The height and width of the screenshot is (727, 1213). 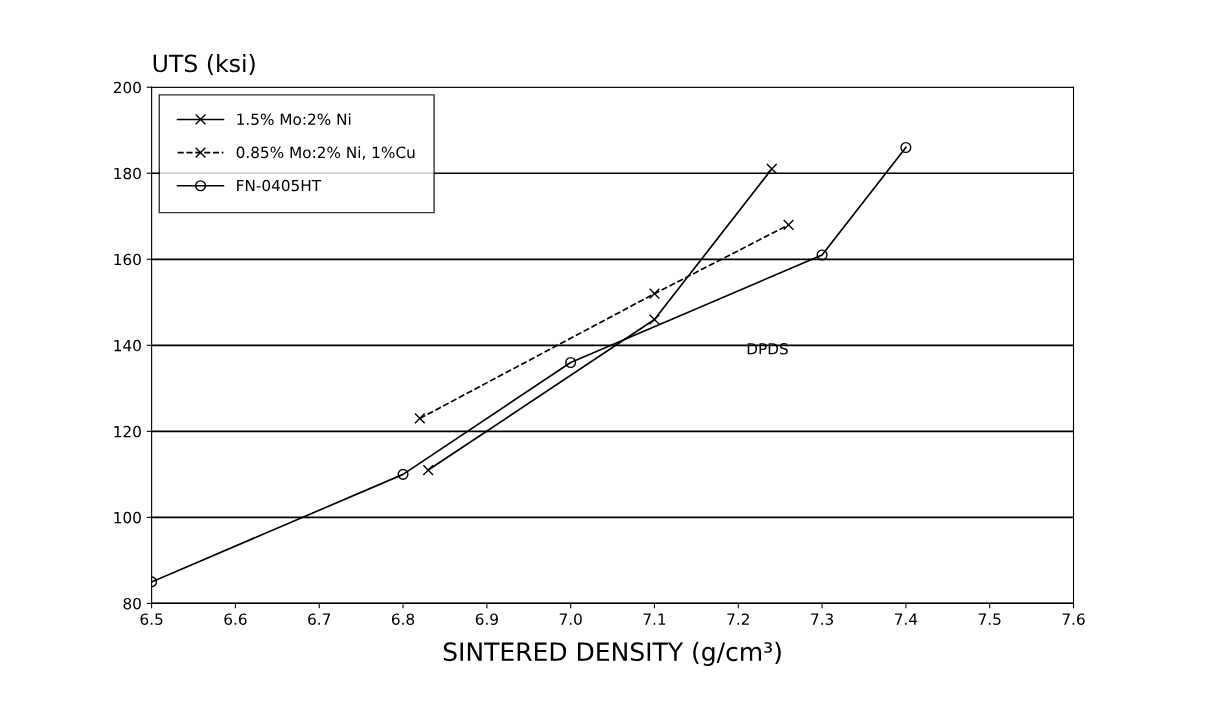 I want to click on x-axis-title: SINTERED DENSITY (g/cm³), so click(x=612, y=653).